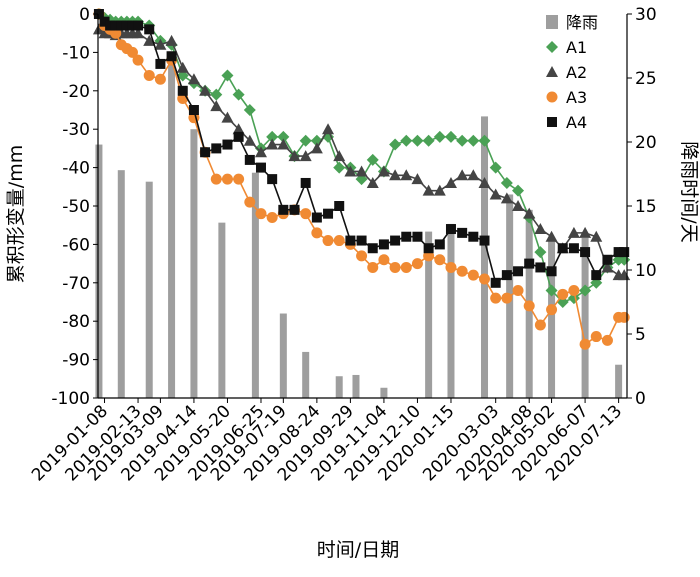 The height and width of the screenshot is (577, 700). Describe the element at coordinates (567, 122) in the screenshot. I see `legend-item-a4: A4` at that location.